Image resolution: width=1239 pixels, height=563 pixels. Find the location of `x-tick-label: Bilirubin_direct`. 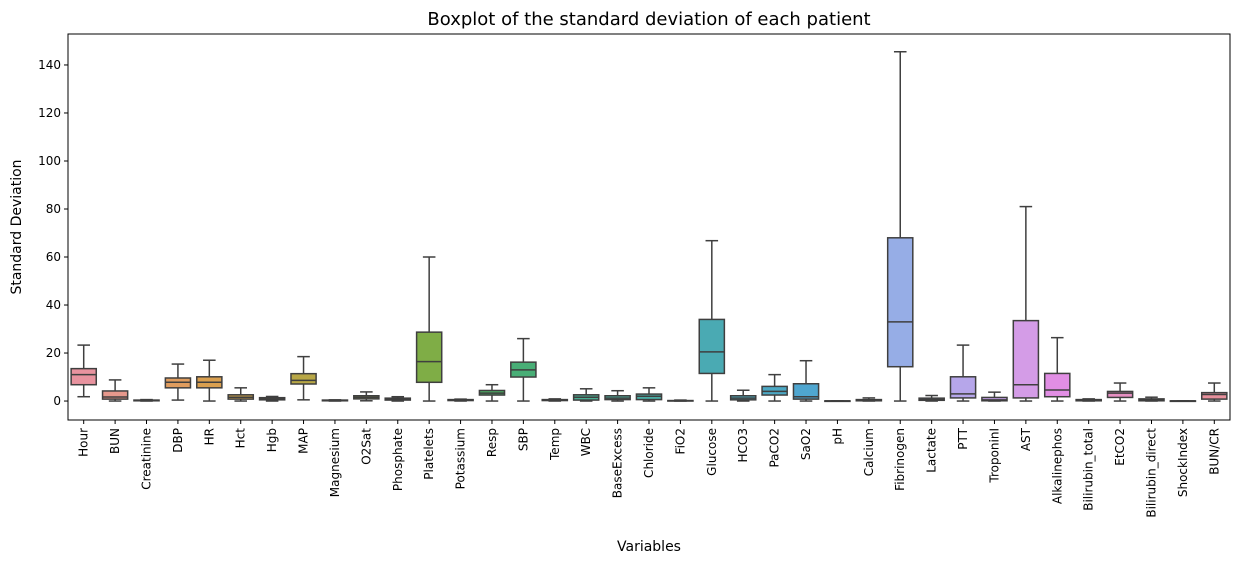

x-tick-label: Bilirubin_direct is located at coordinates (1151, 473).